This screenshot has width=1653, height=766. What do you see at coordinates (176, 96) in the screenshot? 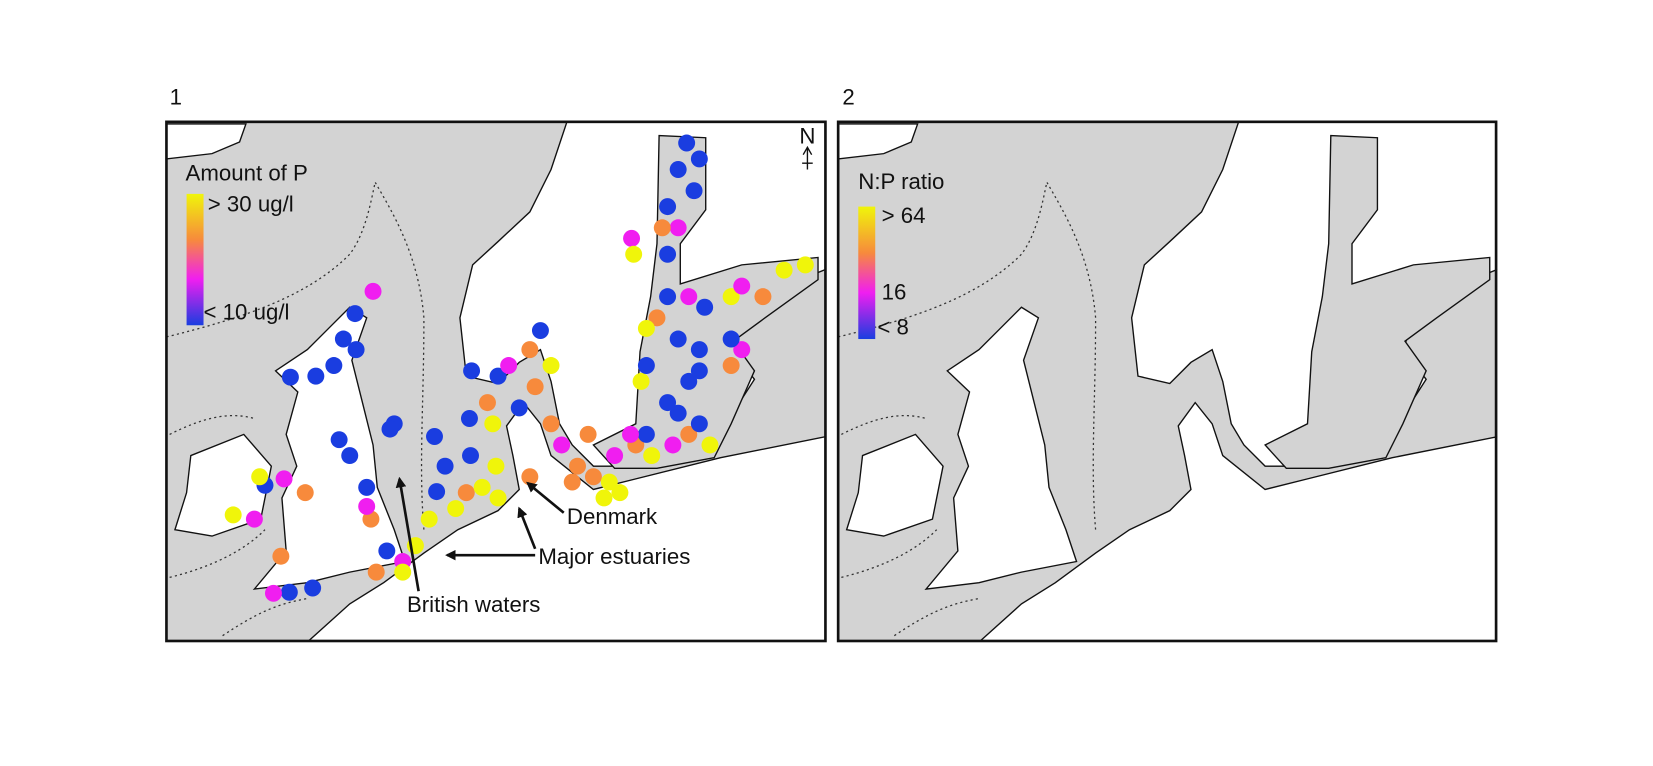
I see `panel-label: 1` at bounding box center [176, 96].